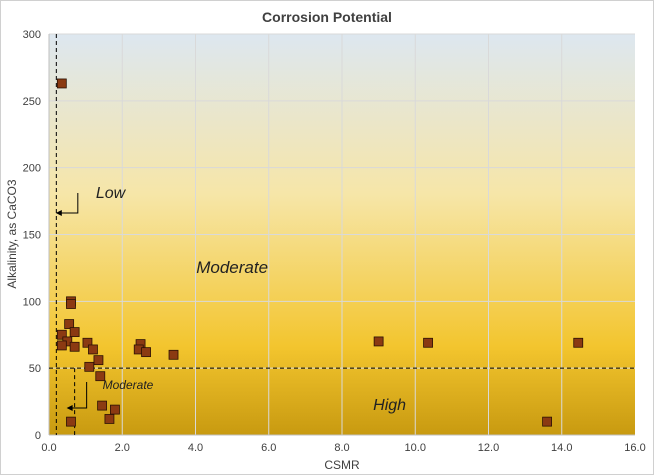 The height and width of the screenshot is (475, 654). I want to click on y-tick-label: 200, so click(32, 169).